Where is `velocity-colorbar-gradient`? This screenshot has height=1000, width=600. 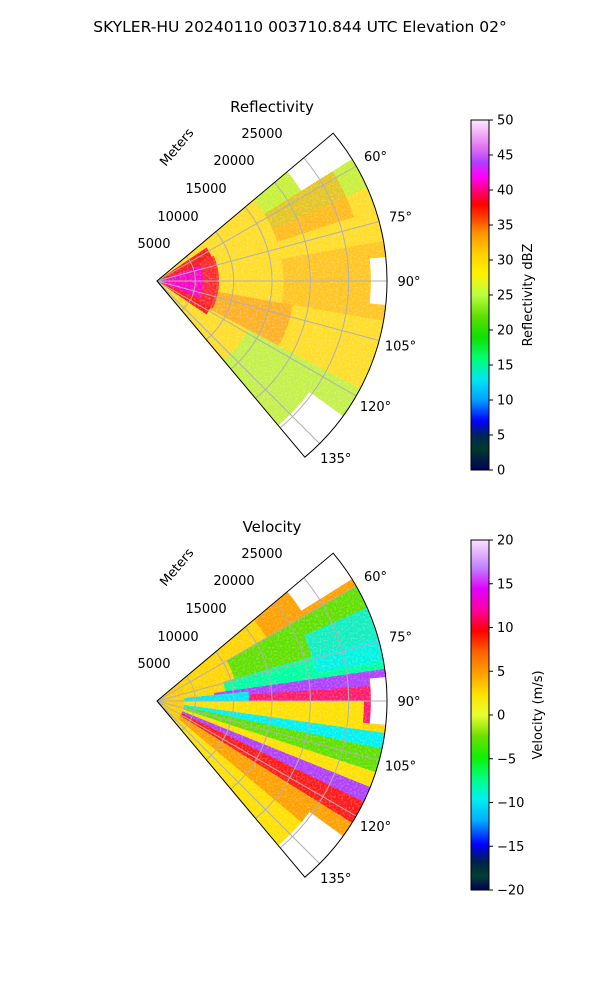
velocity-colorbar-gradient is located at coordinates (480, 715).